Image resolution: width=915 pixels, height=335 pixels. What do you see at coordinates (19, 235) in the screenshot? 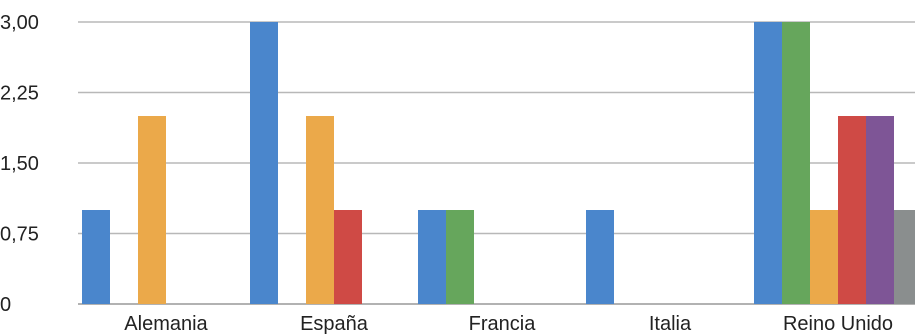
I see `y-tick-label: 0,75` at bounding box center [19, 235].